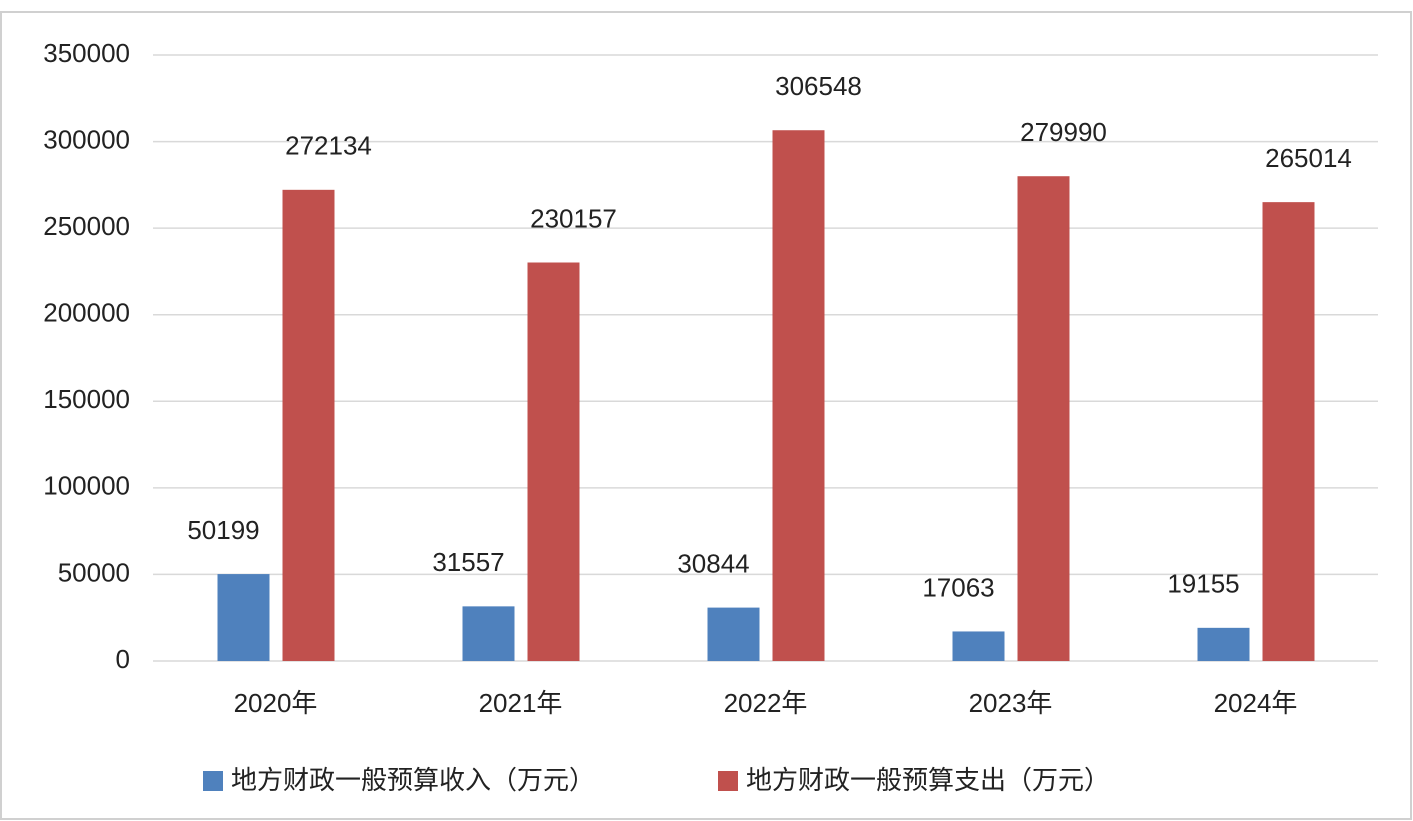  What do you see at coordinates (86, 399) in the screenshot?
I see `y-tick-label: 150000` at bounding box center [86, 399].